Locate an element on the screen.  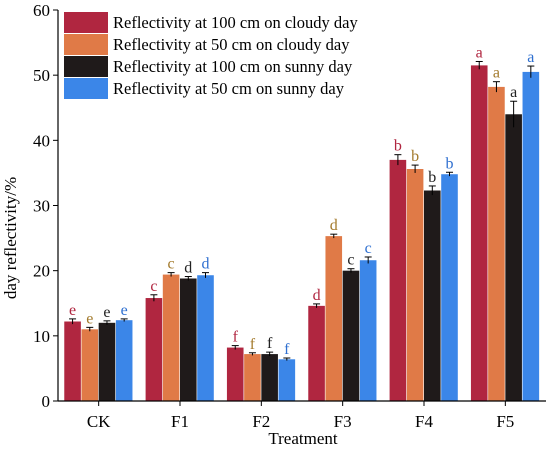
x-tick-label: CK is located at coordinates (99, 421).